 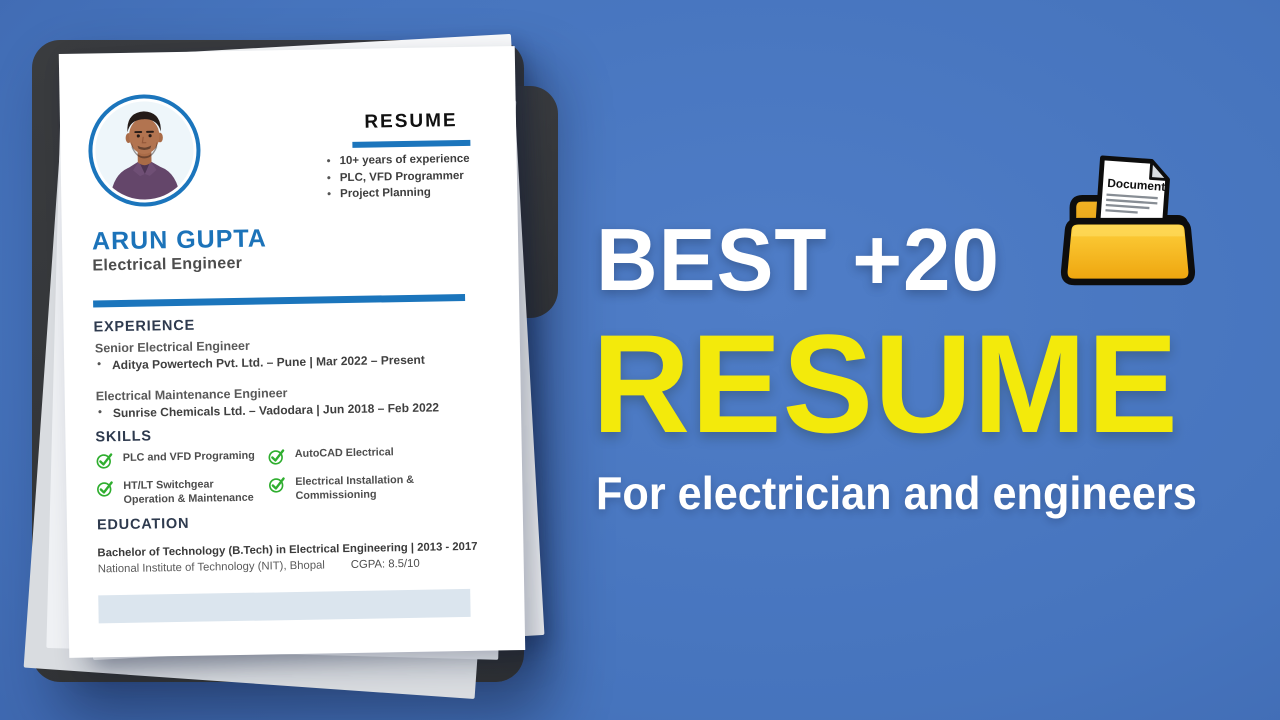 I want to click on skill-item: AutoCAD Electrical, so click(x=331, y=455).